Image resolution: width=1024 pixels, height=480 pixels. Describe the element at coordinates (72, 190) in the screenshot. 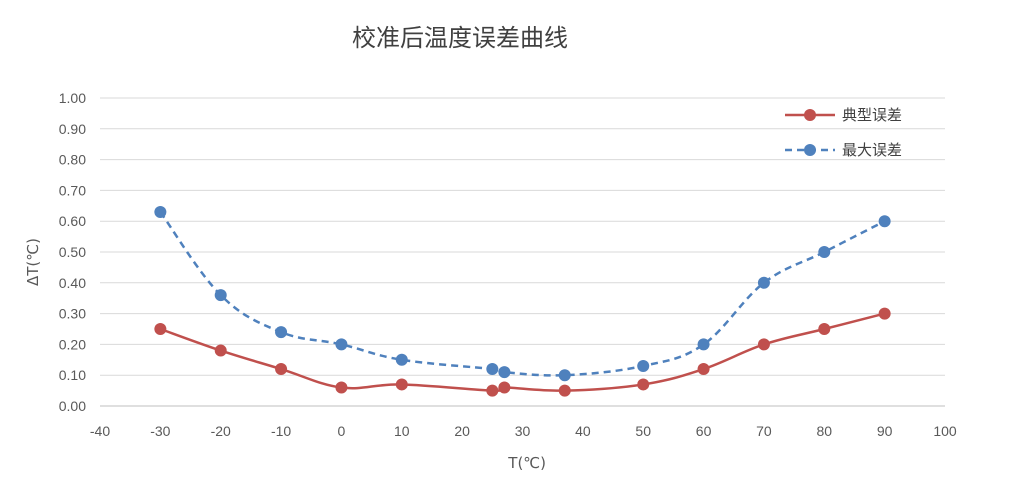

I see `y-tick-label: 0.70` at that location.